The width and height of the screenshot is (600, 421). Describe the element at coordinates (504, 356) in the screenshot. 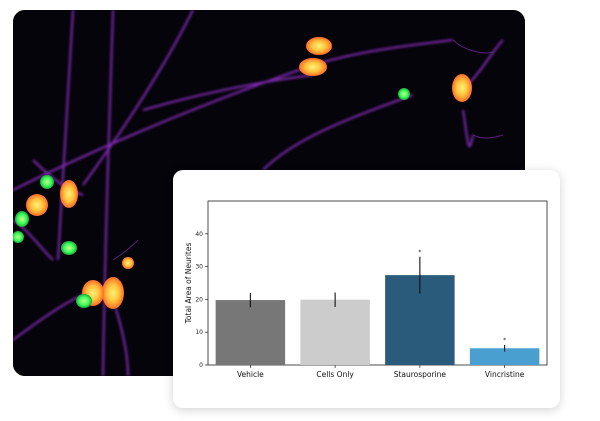

I see `bar-vincristine` at that location.